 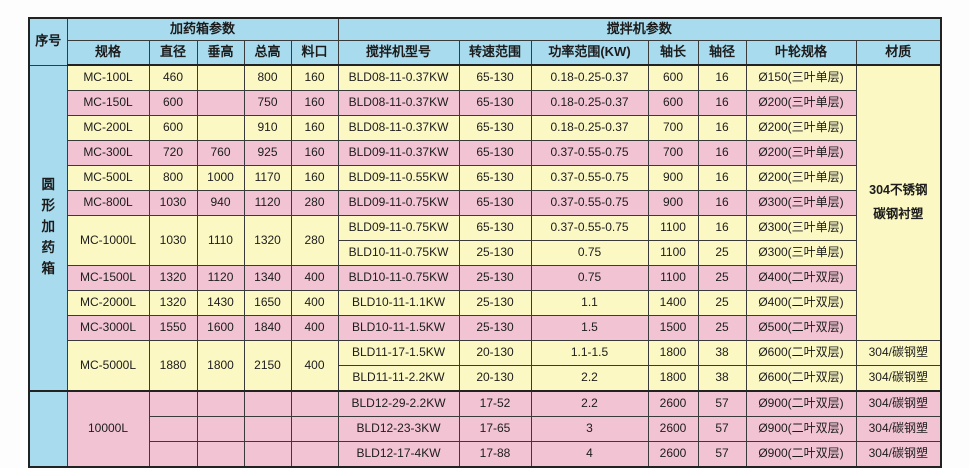 I want to click on cell-total-height: 800, so click(x=267, y=77).